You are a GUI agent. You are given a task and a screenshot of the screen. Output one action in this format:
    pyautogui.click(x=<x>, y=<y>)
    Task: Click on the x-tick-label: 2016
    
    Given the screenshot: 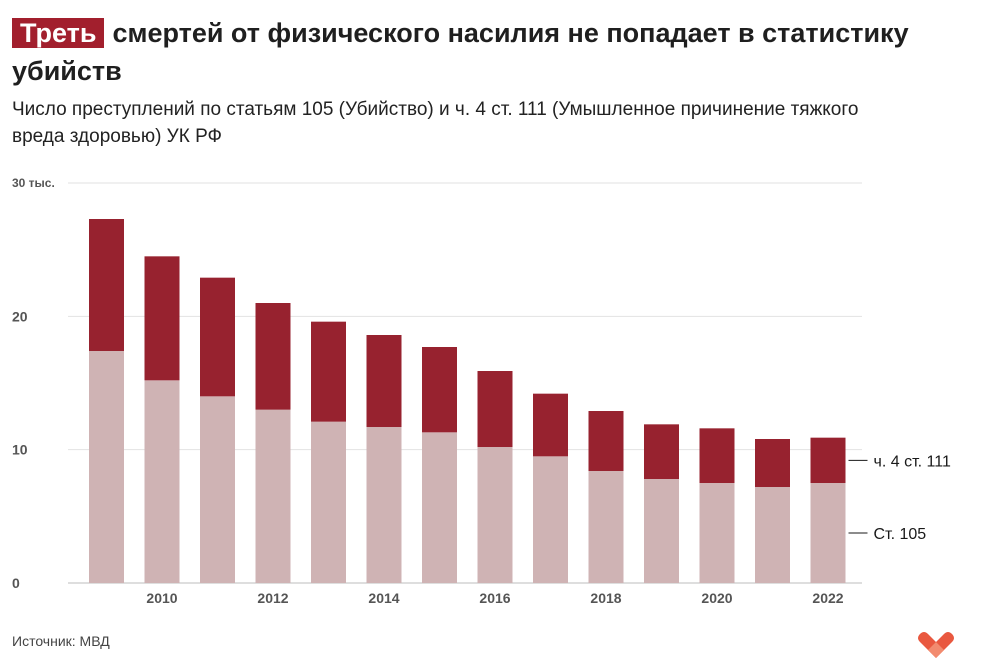 What is the action you would take?
    pyautogui.click(x=494, y=598)
    